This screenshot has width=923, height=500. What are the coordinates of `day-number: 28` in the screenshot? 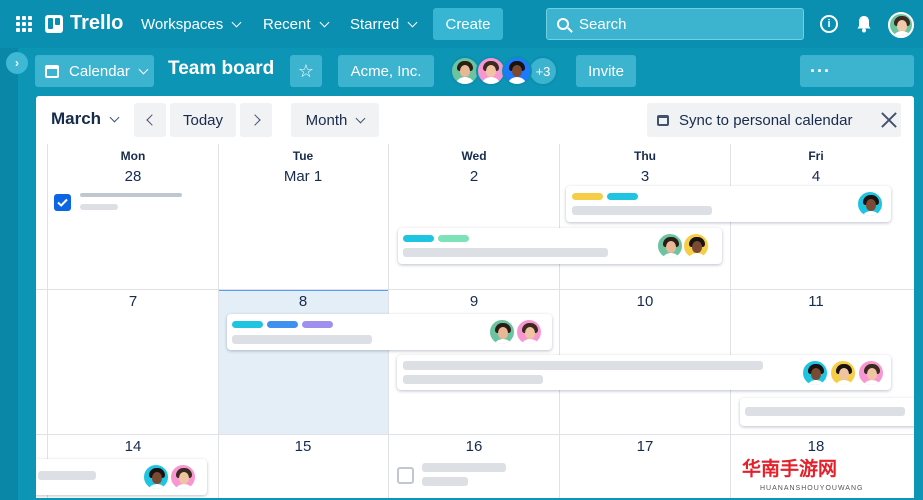 It's located at (133, 176).